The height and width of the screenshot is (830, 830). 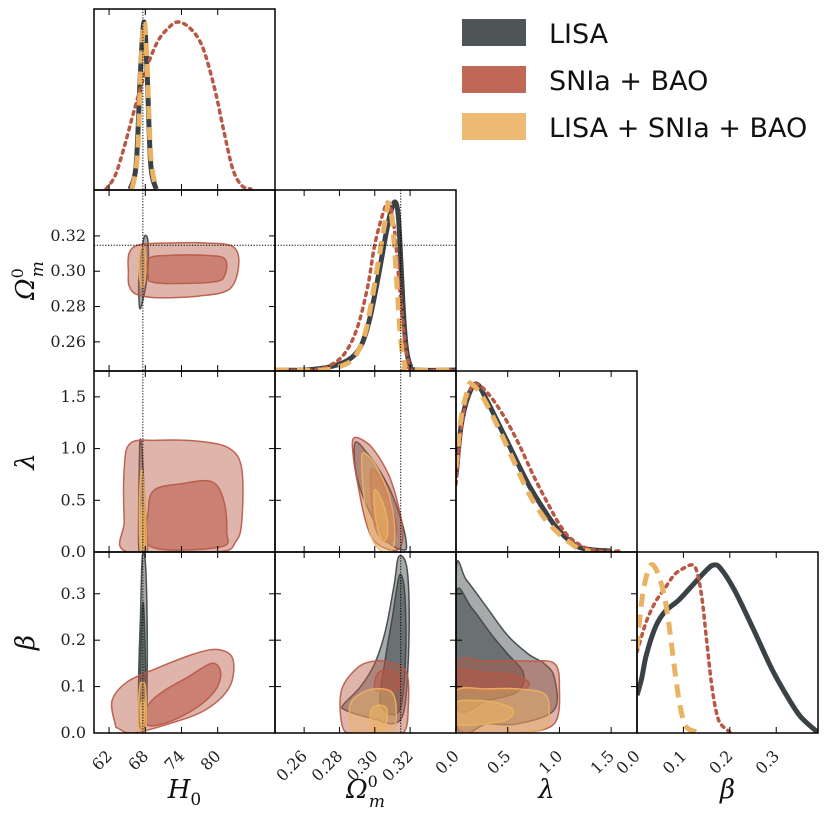 I want to click on y-tick-label: 0.30, so click(x=68, y=270).